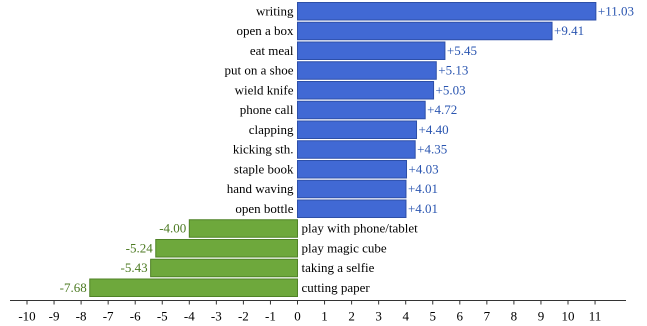 This screenshot has height=326, width=647. I want to click on value-label: +11.03, so click(616, 10).